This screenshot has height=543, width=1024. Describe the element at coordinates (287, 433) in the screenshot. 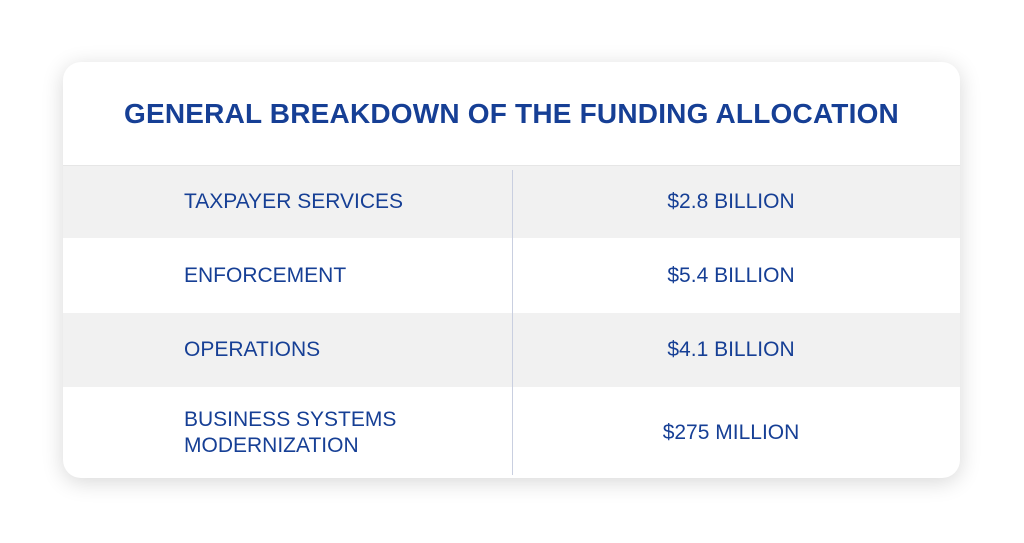

I see `category-cell: BUSINESS SYSTEMS MODERNIZATION` at that location.